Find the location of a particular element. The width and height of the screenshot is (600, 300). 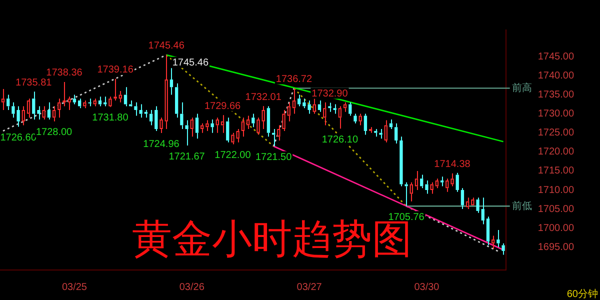

annotation: 1731.80 is located at coordinates (110, 118).